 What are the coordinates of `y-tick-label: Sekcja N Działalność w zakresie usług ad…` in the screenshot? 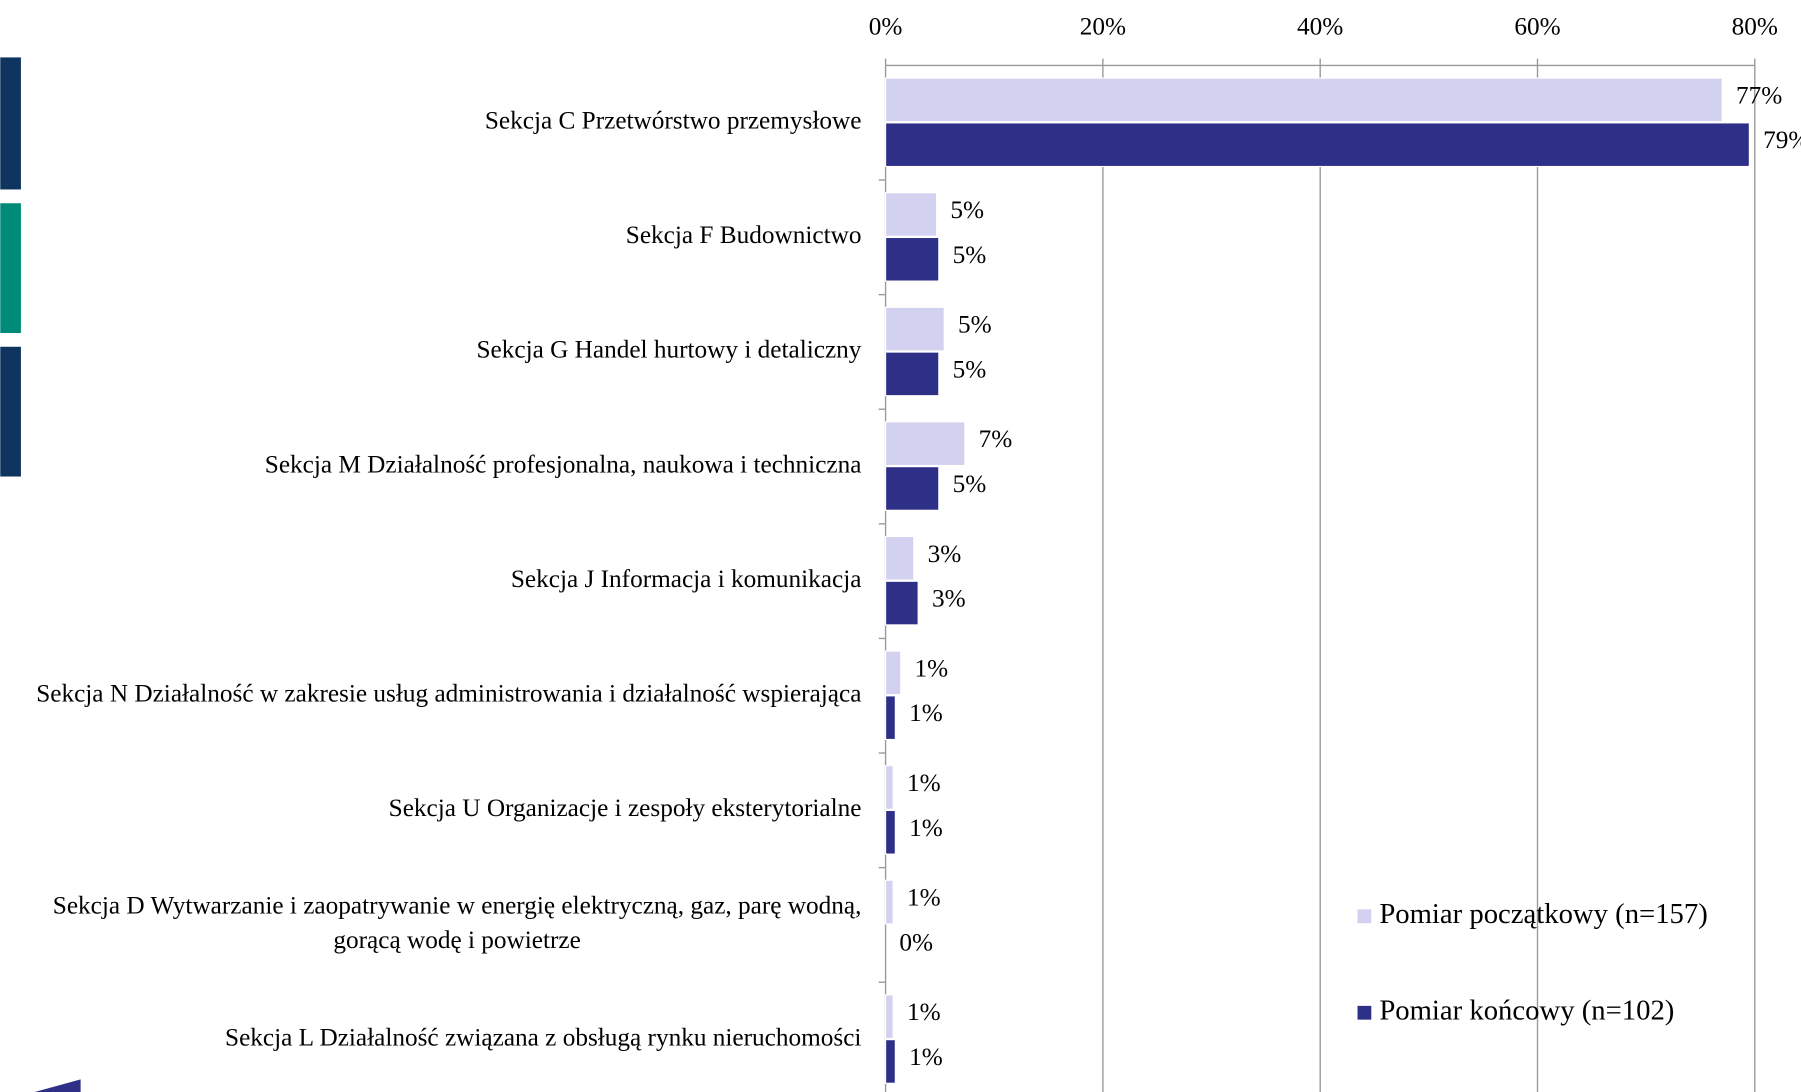 It's located at (448, 694).